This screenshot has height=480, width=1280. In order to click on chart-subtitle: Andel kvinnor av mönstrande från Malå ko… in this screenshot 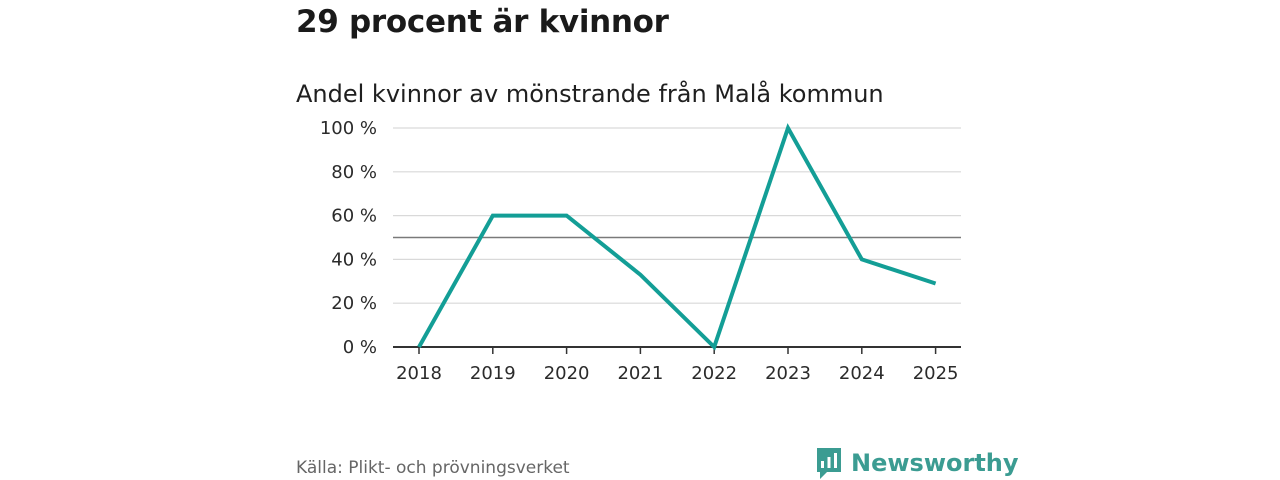, I will do `click(590, 94)`.